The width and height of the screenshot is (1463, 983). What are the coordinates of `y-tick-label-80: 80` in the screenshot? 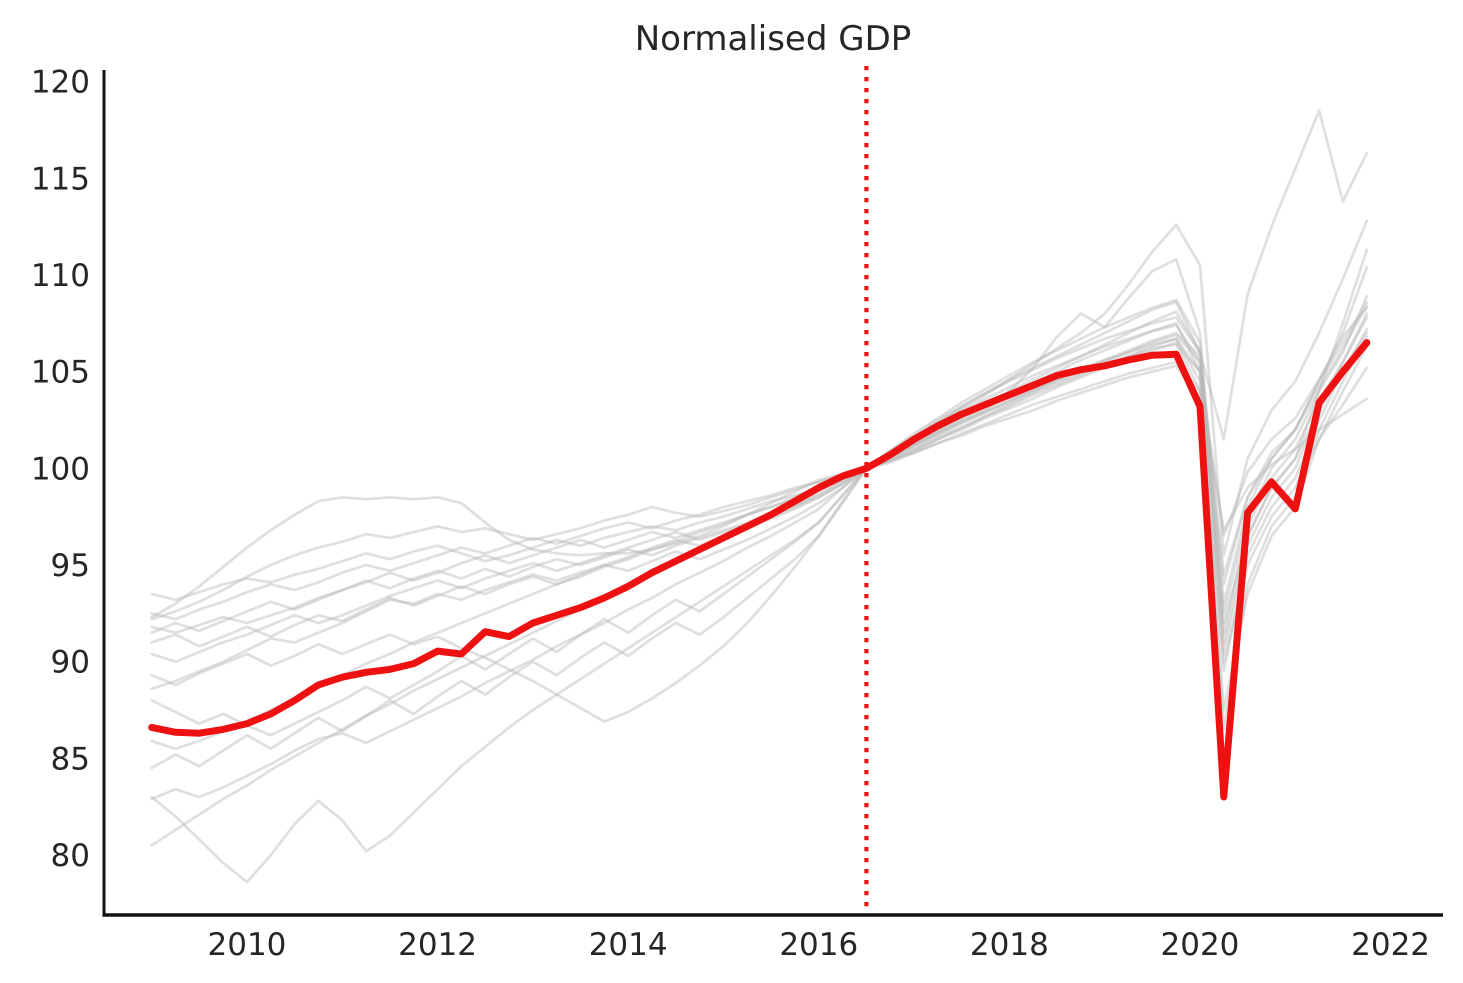 It's located at (70, 856).